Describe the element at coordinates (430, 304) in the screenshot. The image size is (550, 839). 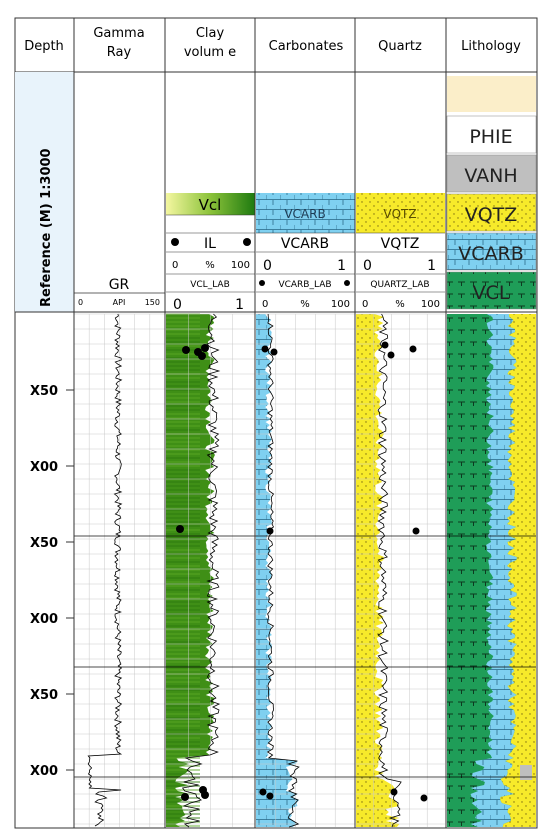
I see `quartz-lab-scale-max: 100` at that location.